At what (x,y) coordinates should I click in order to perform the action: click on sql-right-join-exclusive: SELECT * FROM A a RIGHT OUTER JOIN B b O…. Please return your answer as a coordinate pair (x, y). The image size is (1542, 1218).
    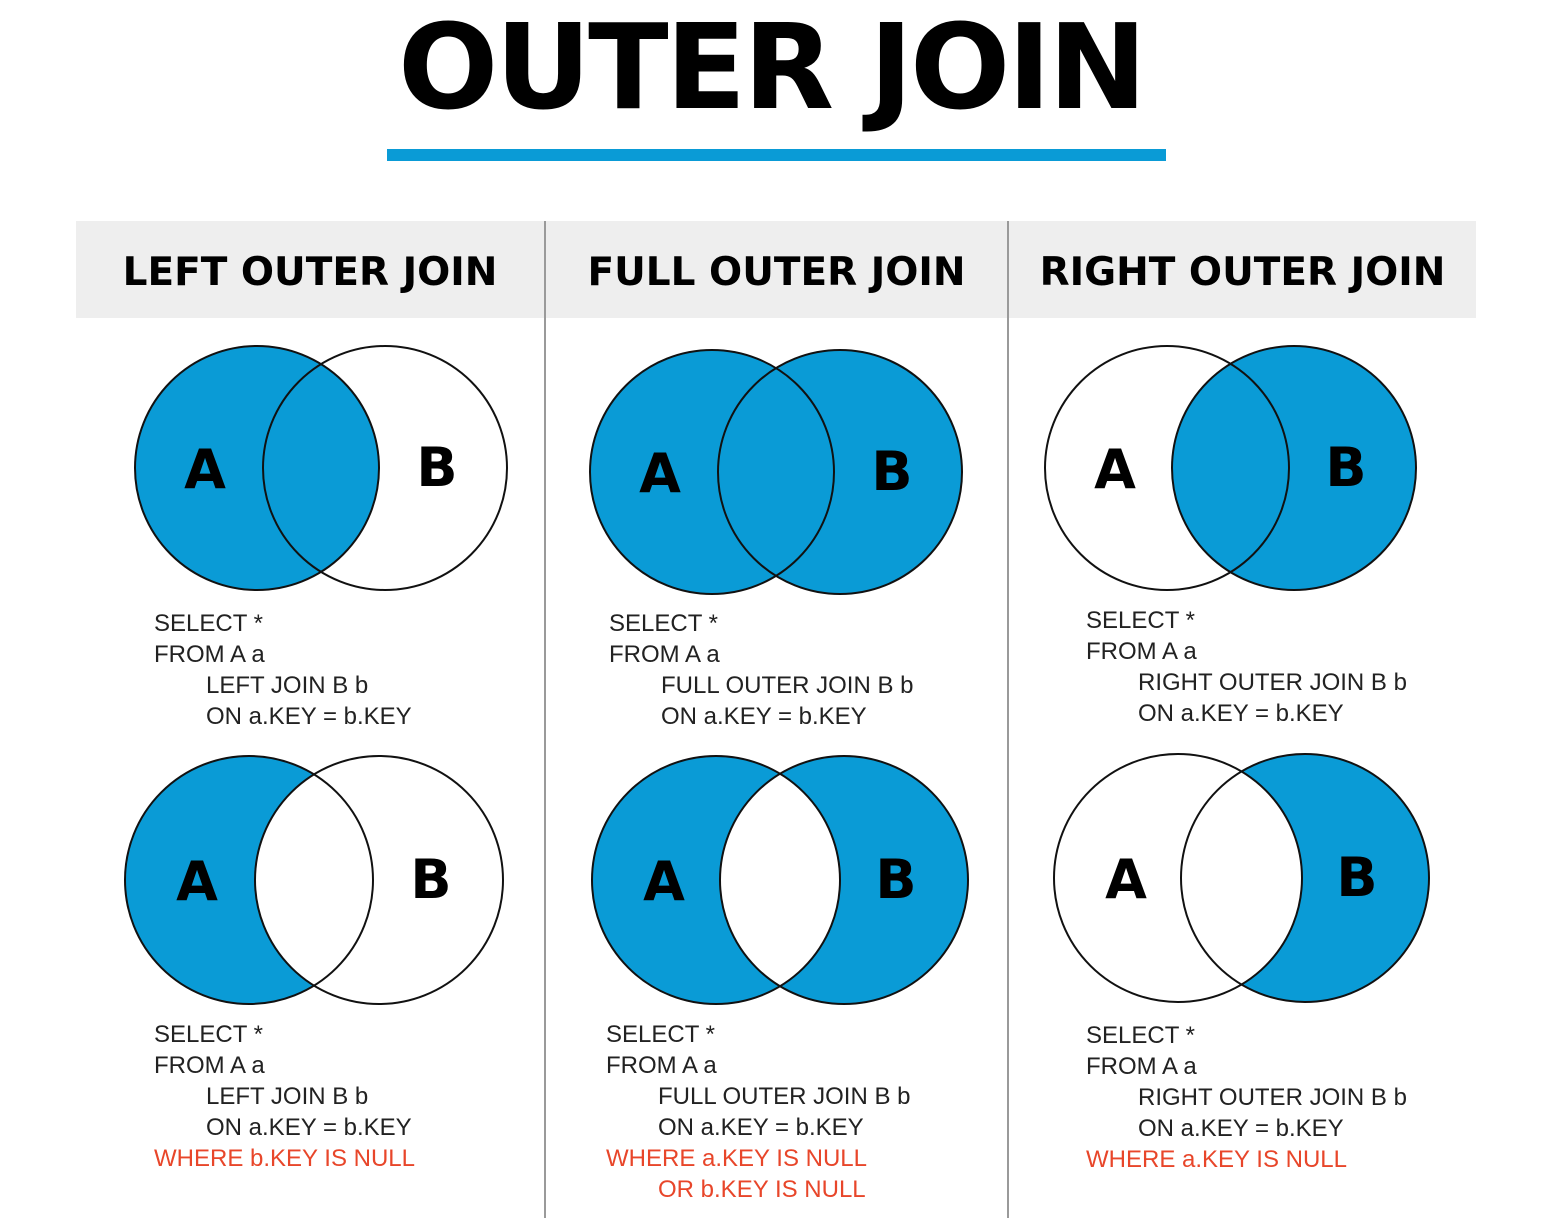
    Looking at the image, I should click on (1246, 1097).